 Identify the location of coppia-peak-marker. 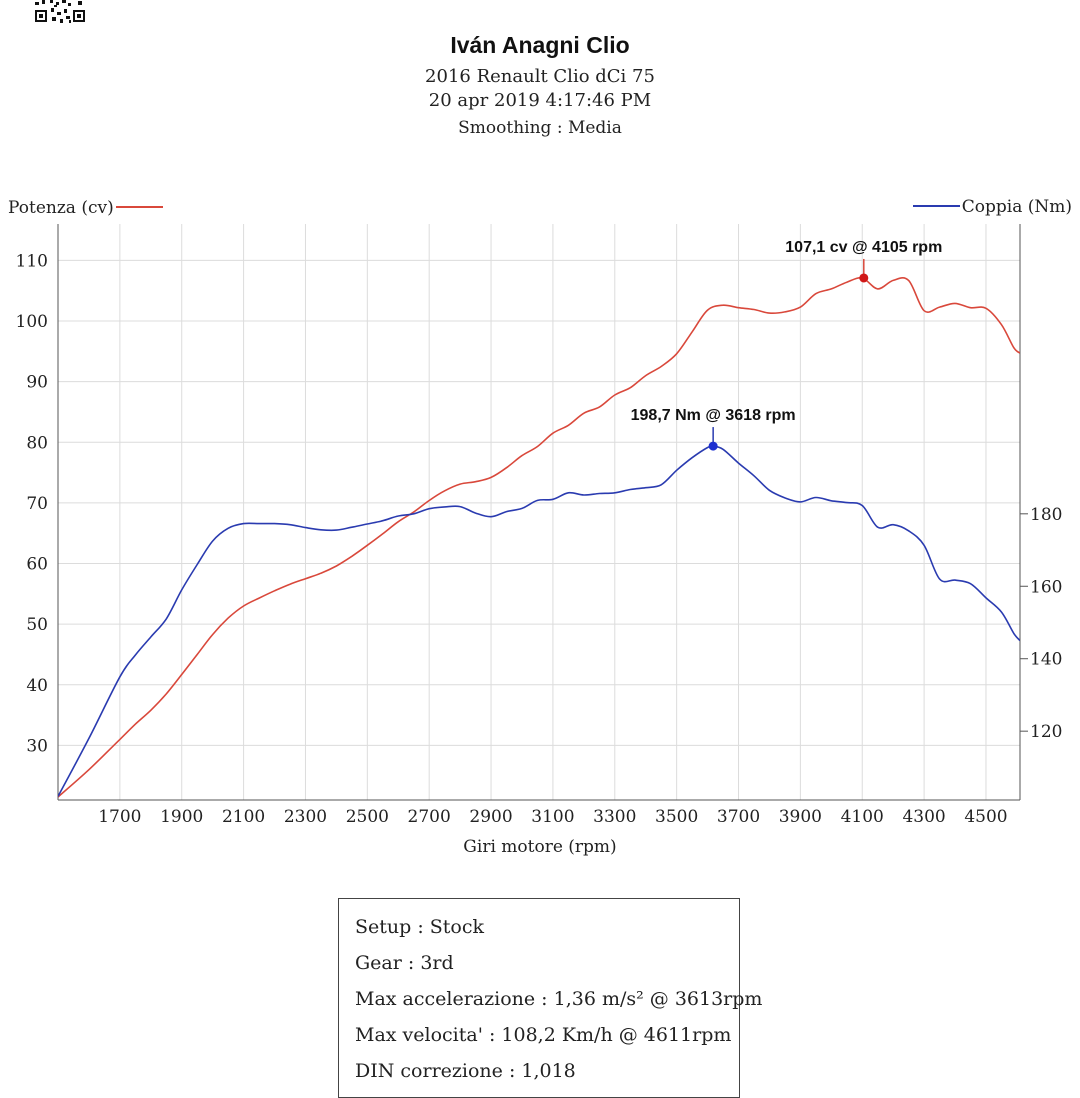
(713, 446).